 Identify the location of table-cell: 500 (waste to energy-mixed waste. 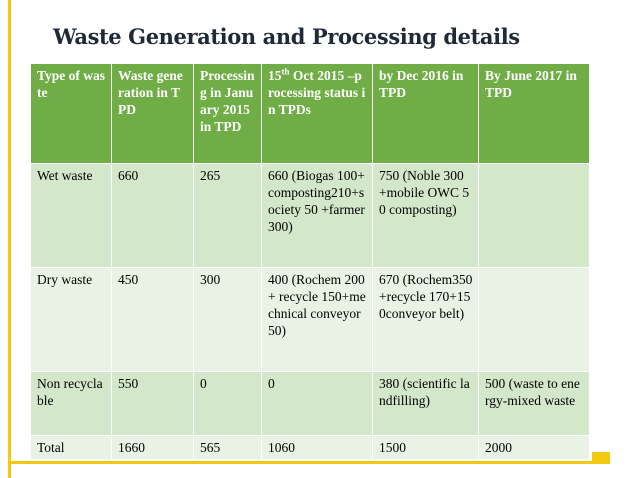
(534, 403).